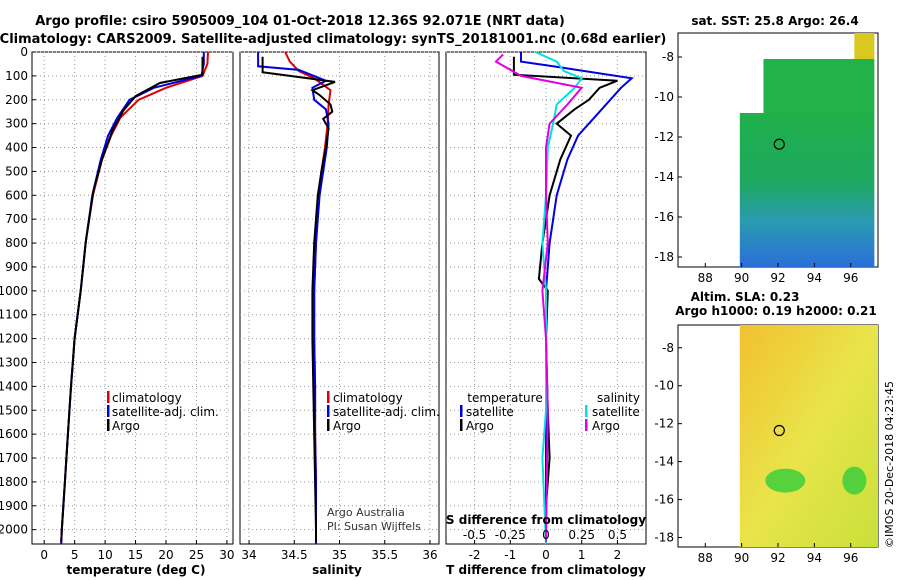 The height and width of the screenshot is (580, 900). What do you see at coordinates (298, 299) in the screenshot?
I see `salinity-series-argo` at bounding box center [298, 299].